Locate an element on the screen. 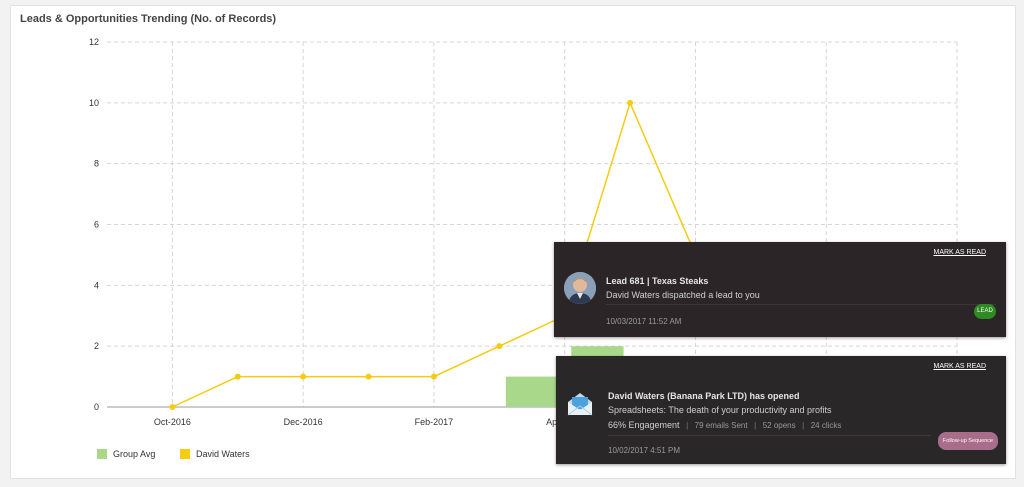 The image size is (1024, 487). legend-label-group-avg: Group Avg is located at coordinates (134, 454).